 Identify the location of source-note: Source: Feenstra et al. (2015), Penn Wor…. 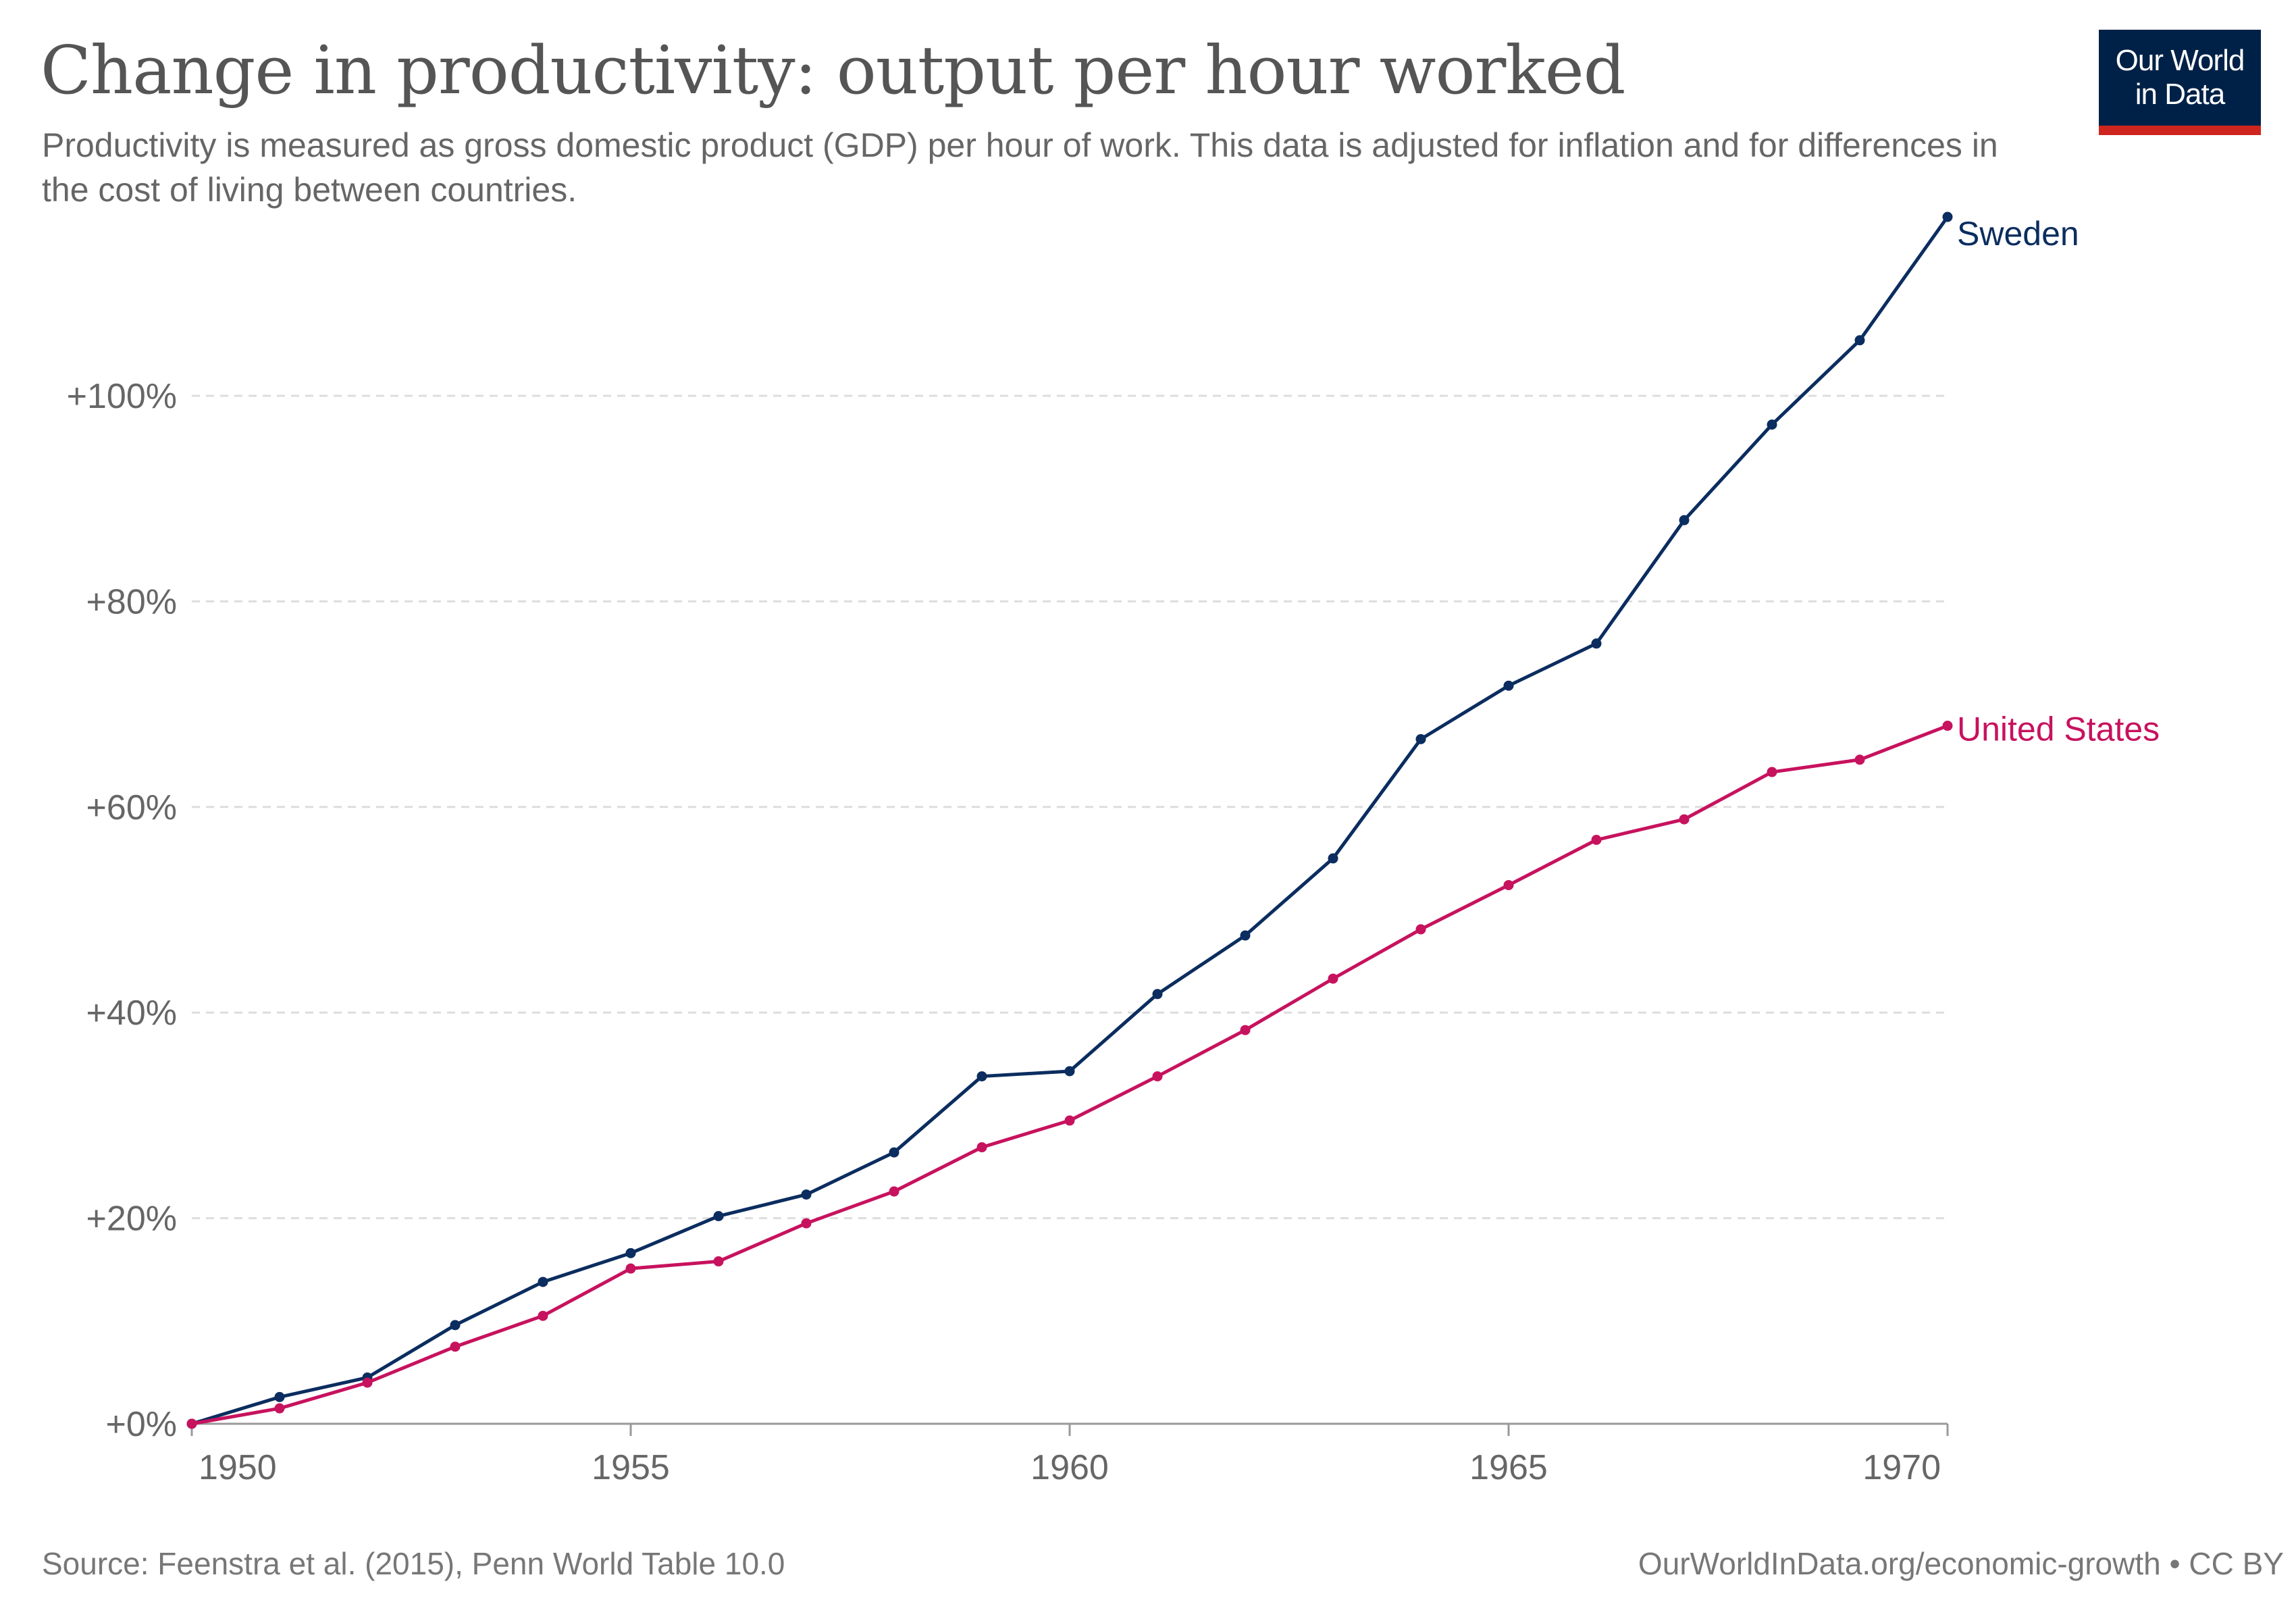
(413, 1563).